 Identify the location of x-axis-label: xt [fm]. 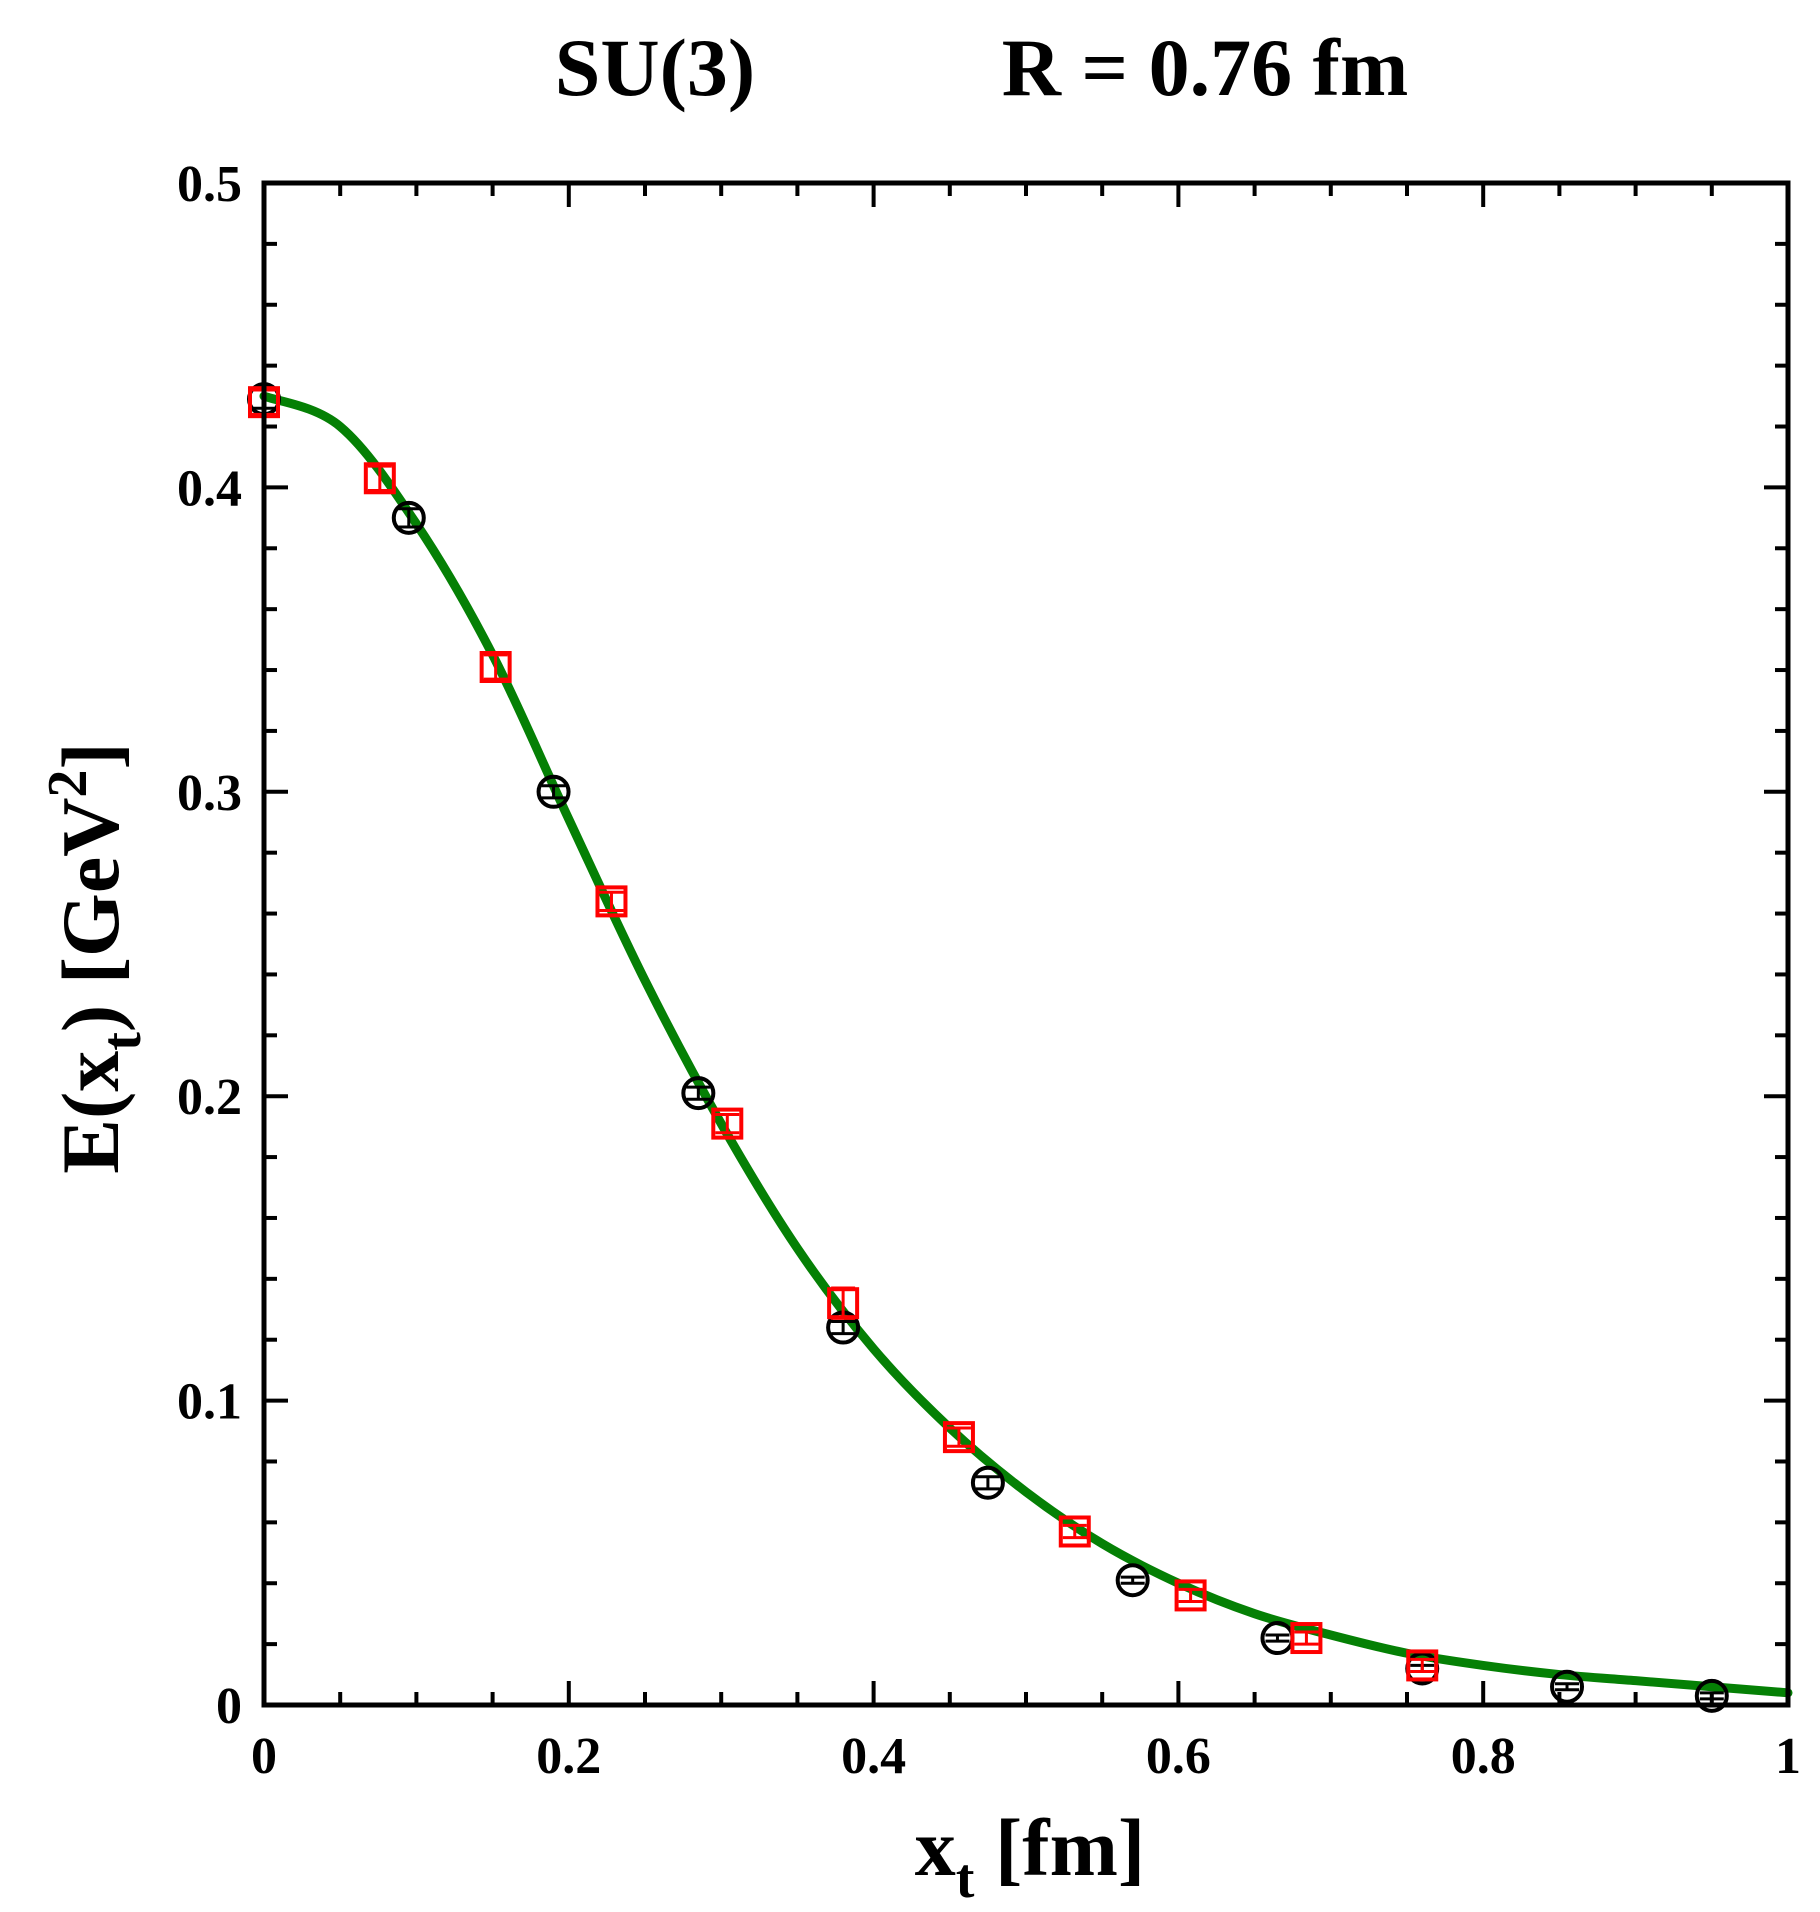
(1030, 1856).